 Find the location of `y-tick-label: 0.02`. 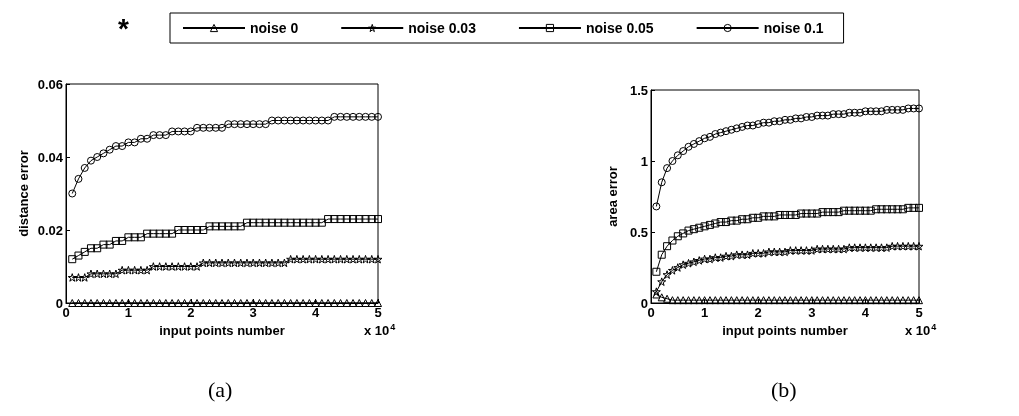

y-tick-label: 0.02 is located at coordinates (50, 230).